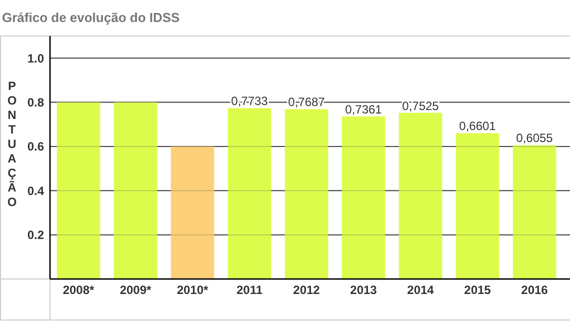  Describe the element at coordinates (12, 144) in the screenshot. I see `text: PONTUAÇÃO` at that location.